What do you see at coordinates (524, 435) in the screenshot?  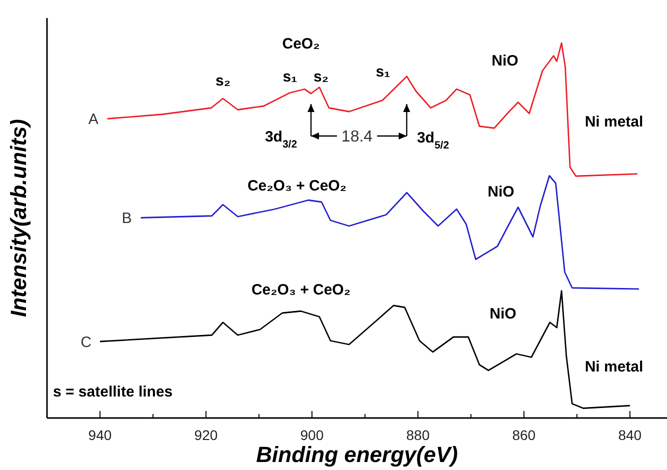 I see `x-tick-label: 860` at bounding box center [524, 435].